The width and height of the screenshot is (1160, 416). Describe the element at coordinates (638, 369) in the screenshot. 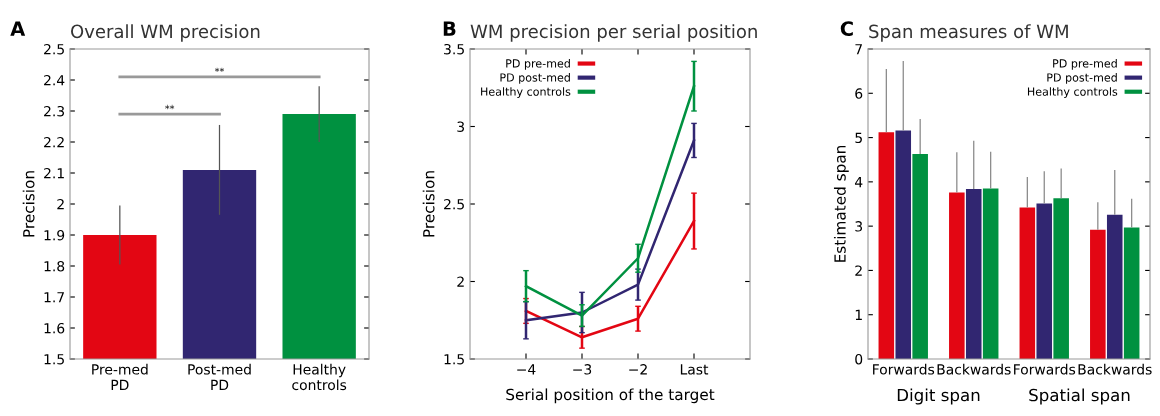

I see `x-tick-label: −2` at that location.